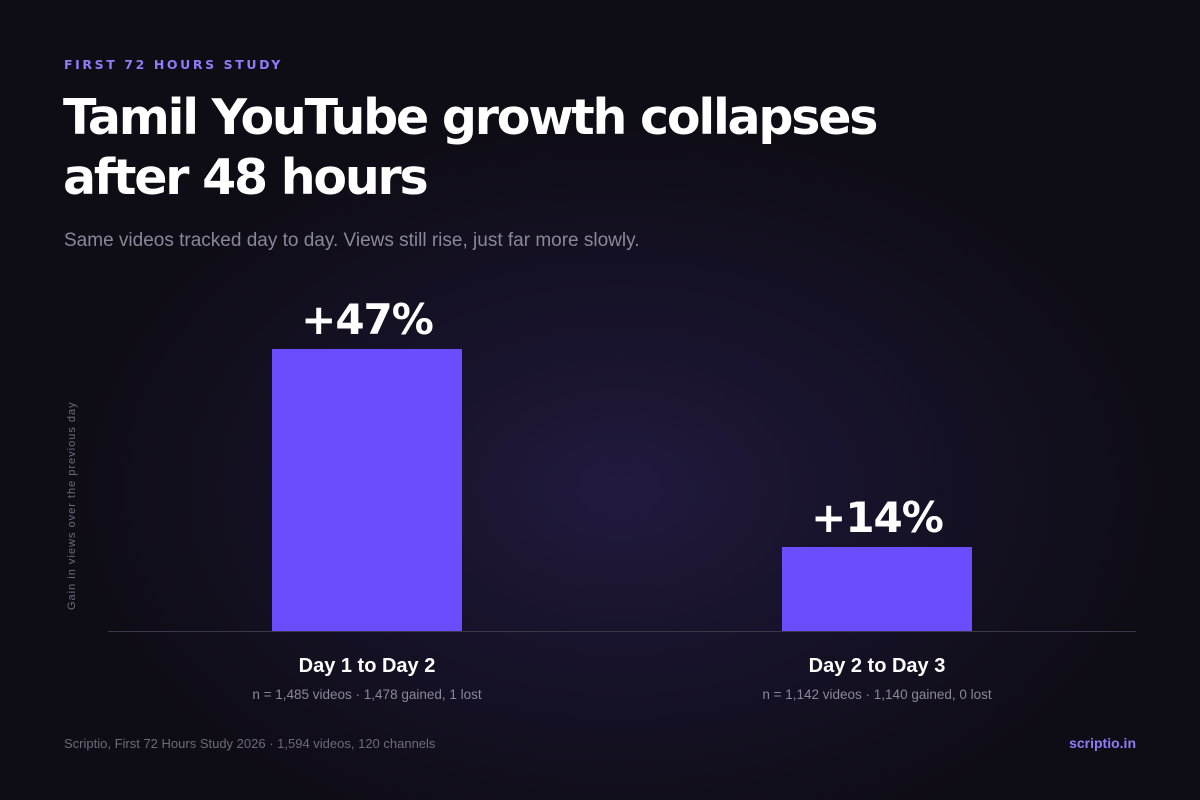 The height and width of the screenshot is (800, 1200). Describe the element at coordinates (367, 319) in the screenshot. I see `bar-value-label-1: +47%` at that location.